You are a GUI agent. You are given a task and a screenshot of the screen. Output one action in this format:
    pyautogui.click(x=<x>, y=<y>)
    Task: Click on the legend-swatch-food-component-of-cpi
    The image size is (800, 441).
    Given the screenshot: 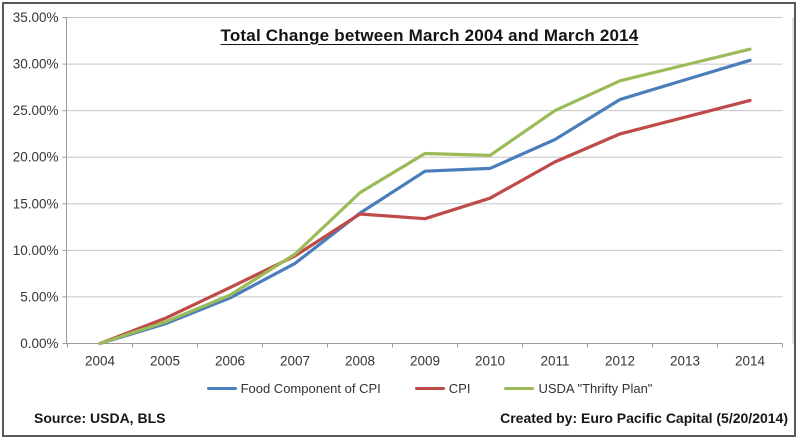 What is the action you would take?
    pyautogui.click(x=221, y=388)
    